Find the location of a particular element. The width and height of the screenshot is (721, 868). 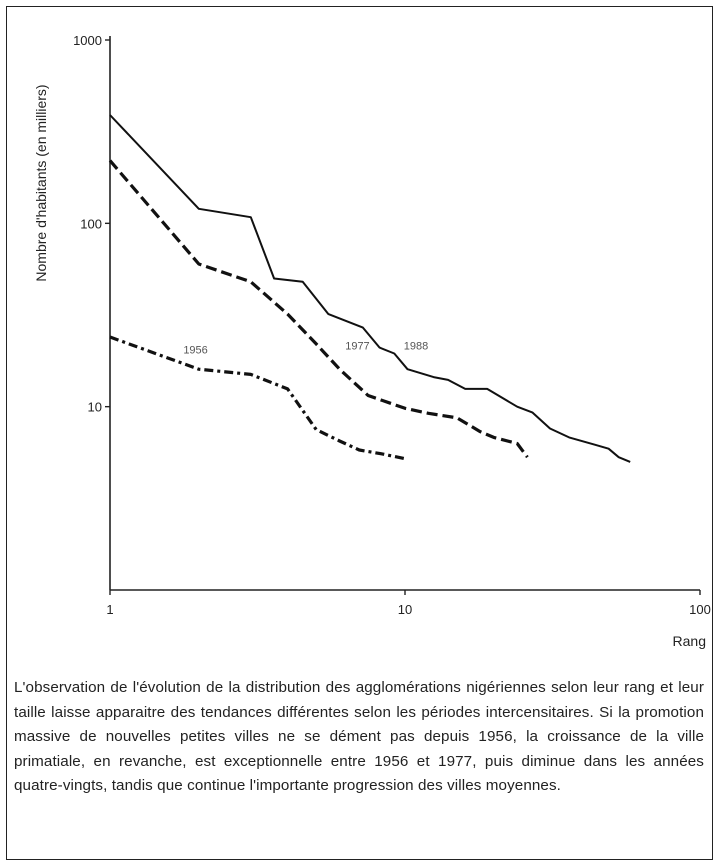

chart-labels: 1956 1977 1988 is located at coordinates (305, 349).